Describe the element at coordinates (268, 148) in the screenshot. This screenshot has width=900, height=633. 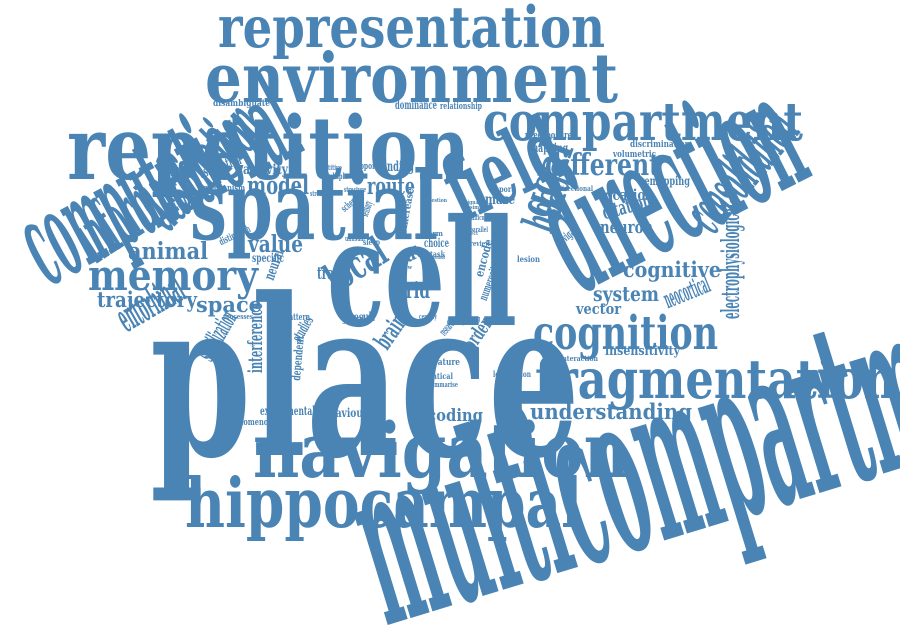
I see `word-repetition: repetition` at that location.